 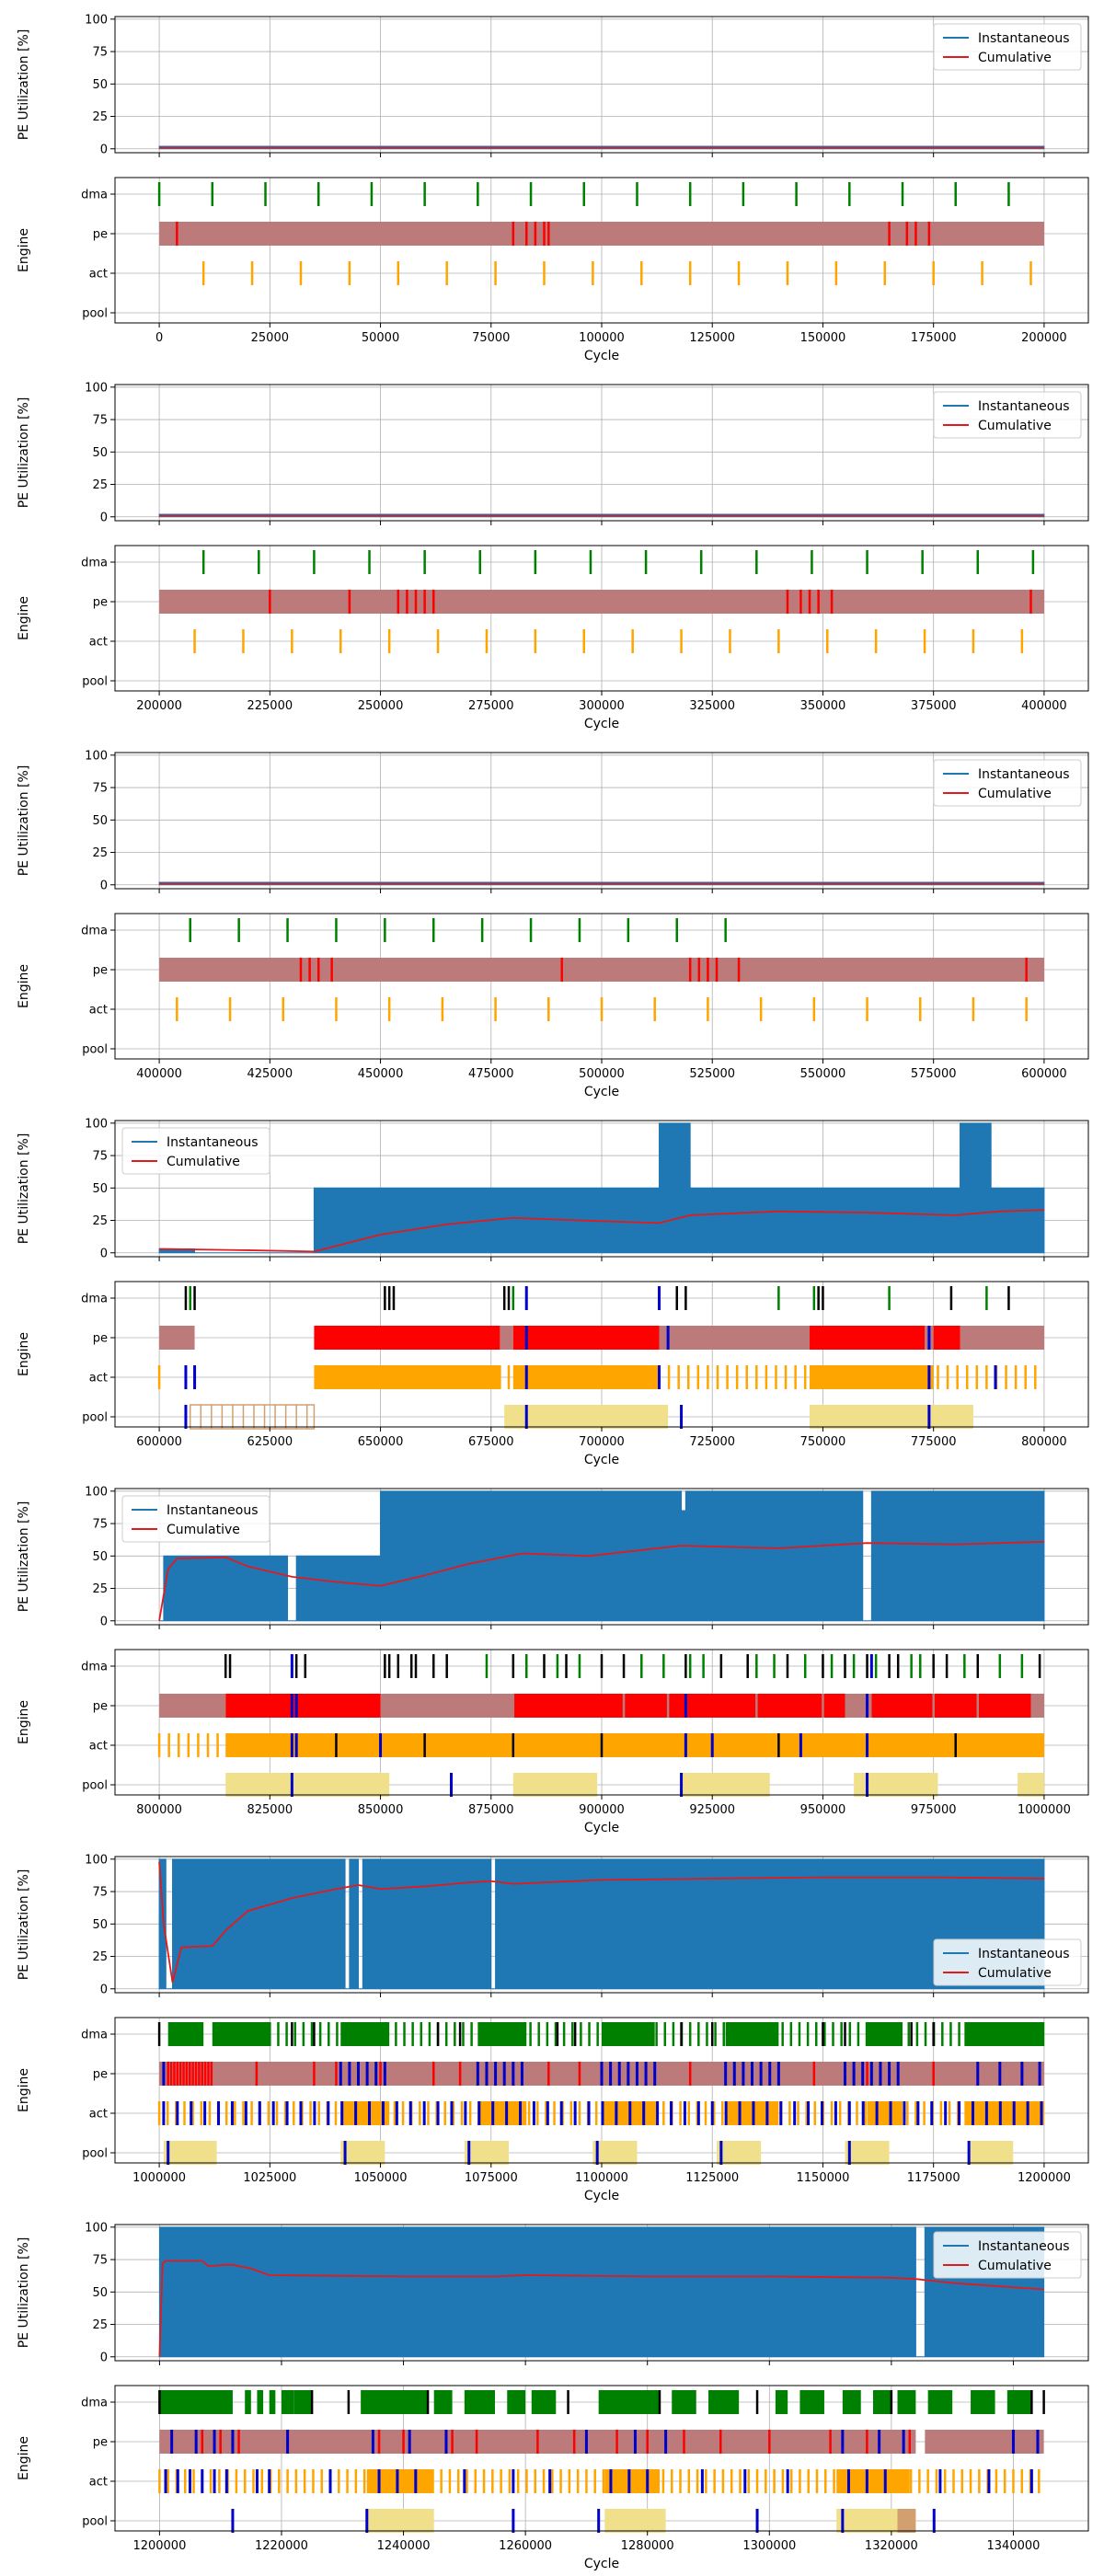 I want to click on lane-label-pe: pe, so click(x=100, y=603).